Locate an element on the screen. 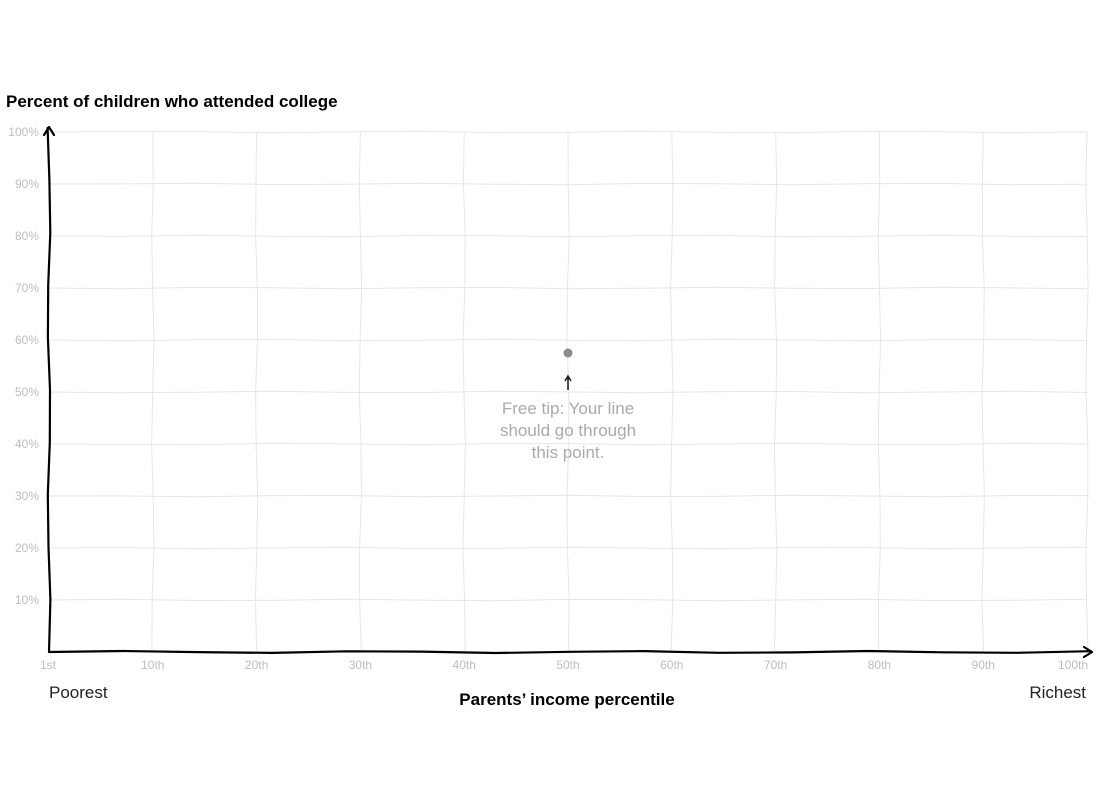 The width and height of the screenshot is (1100, 800). tip-annotation-line: should go through is located at coordinates (568, 430).